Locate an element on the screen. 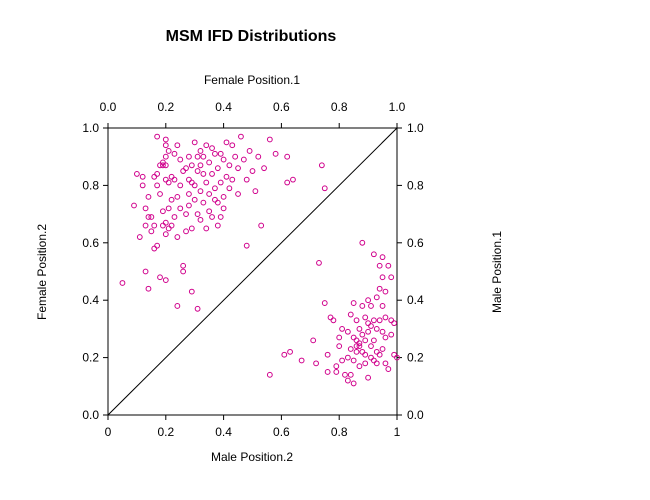 This screenshot has height=500, width=650. left-tick-label: 0.0 is located at coordinates (90, 415).